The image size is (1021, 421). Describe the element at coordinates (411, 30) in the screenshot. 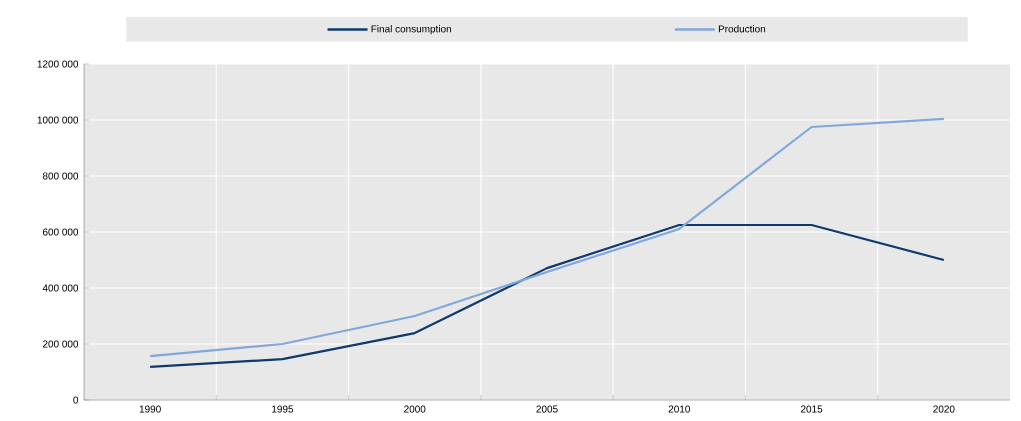

I see `legend-label: Final consumption` at that location.